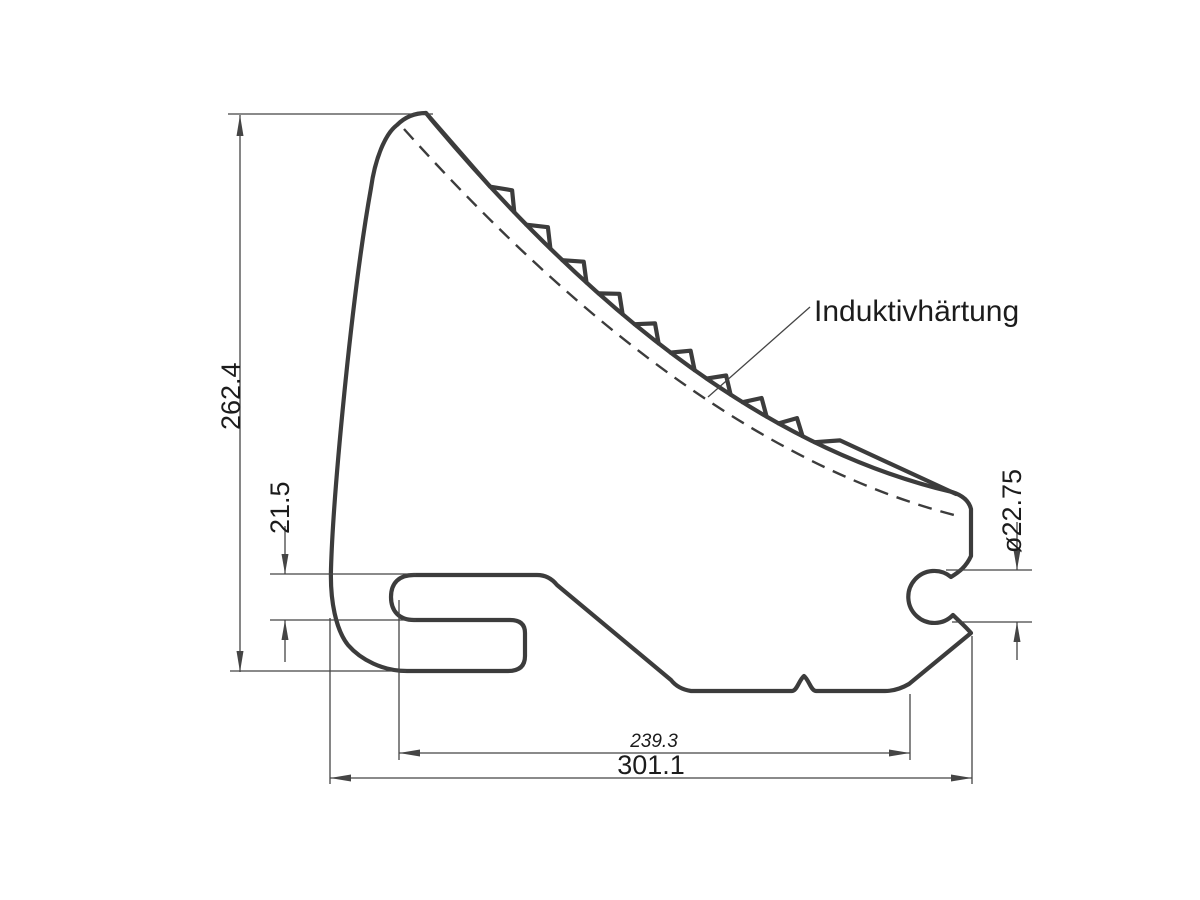 Image resolution: width=1200 pixels, height=900 pixels. What do you see at coordinates (916, 311) in the screenshot?
I see `annotation-label: Induktivhärtung` at bounding box center [916, 311].